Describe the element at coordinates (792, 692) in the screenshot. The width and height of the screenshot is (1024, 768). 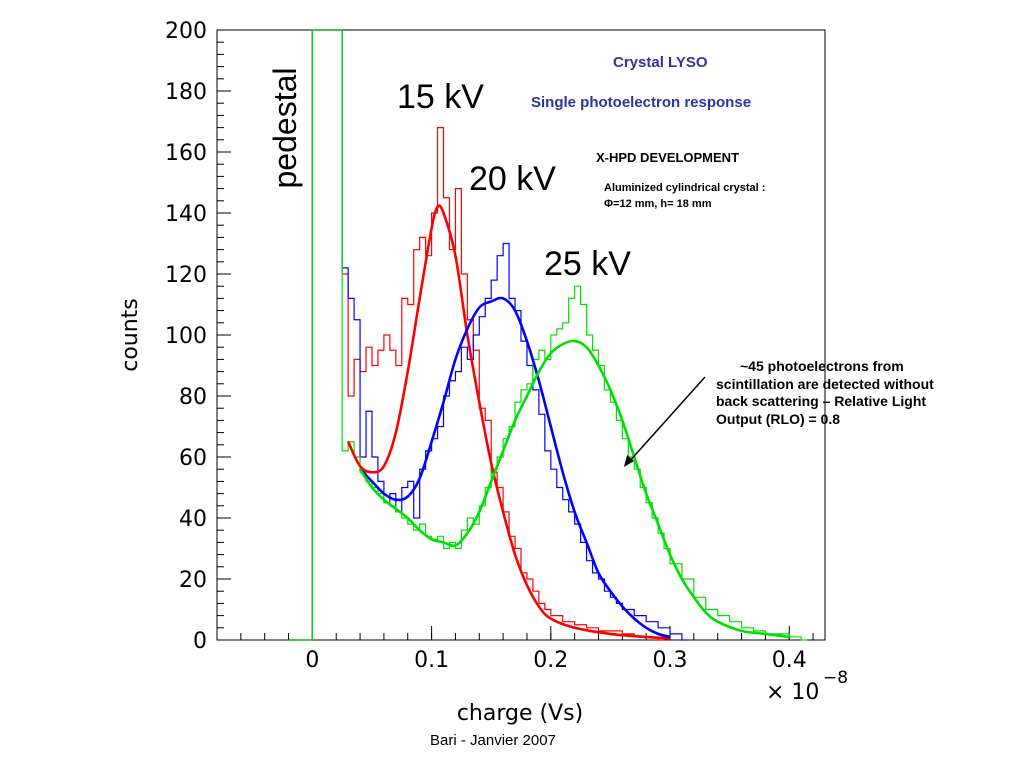
I see `x-multiplier-label: × 10` at that location.